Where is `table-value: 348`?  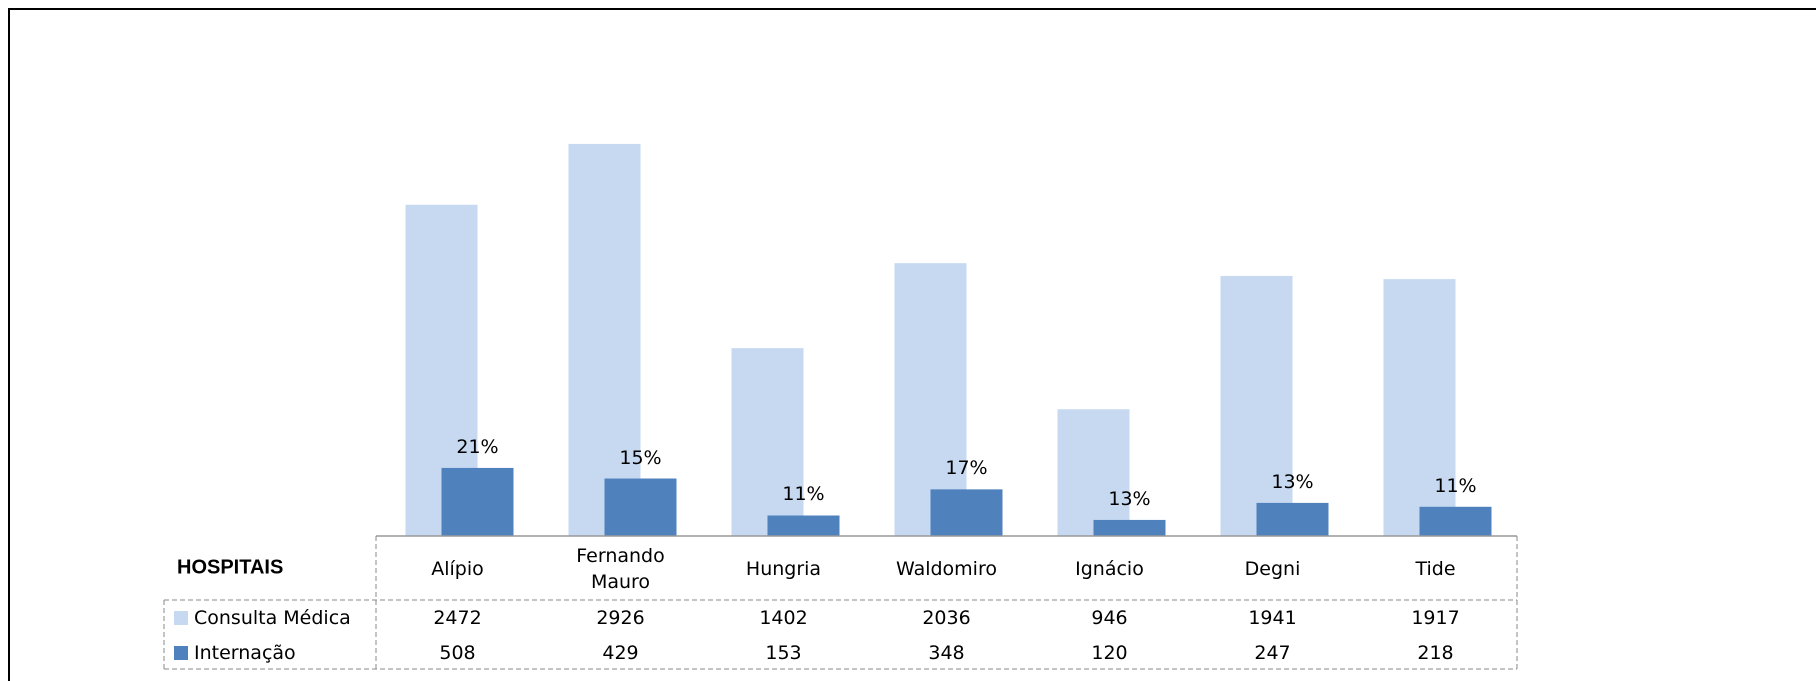
table-value: 348 is located at coordinates (946, 653).